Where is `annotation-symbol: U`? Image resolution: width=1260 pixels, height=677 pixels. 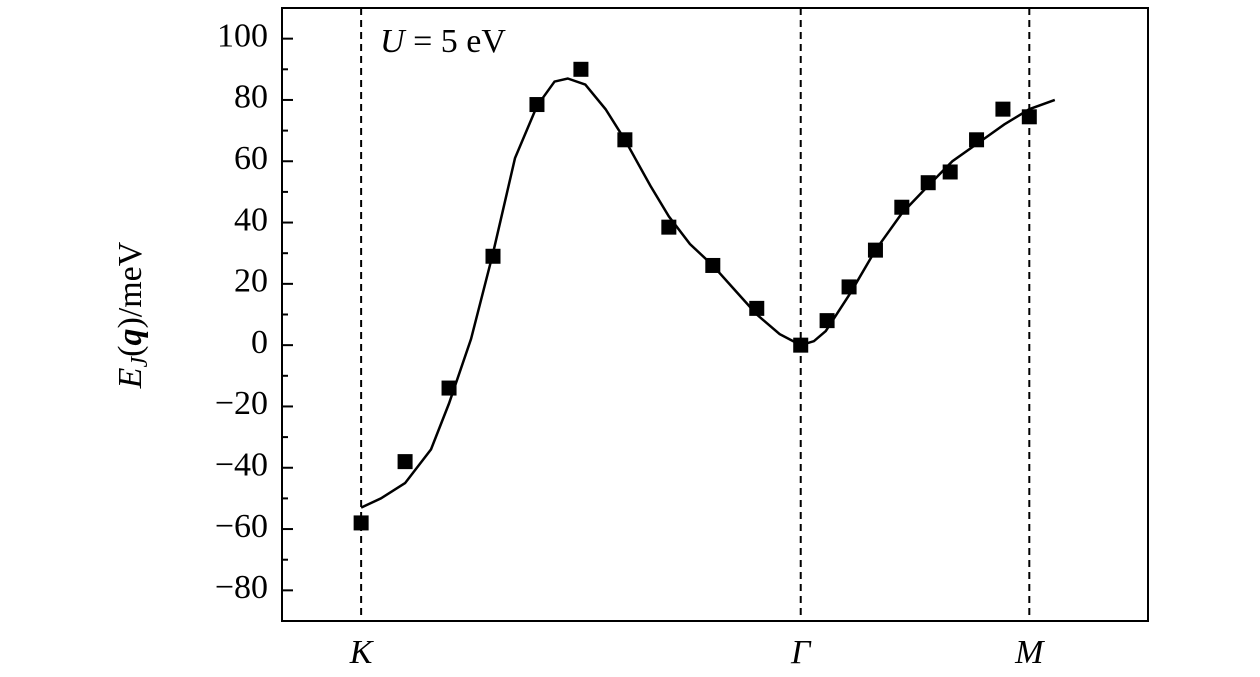 annotation-symbol: U is located at coordinates (393, 41).